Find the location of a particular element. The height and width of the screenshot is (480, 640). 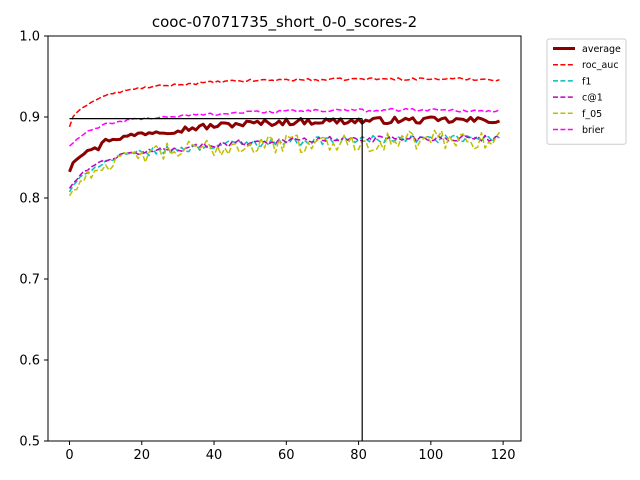

legend-label: roc_auc is located at coordinates (600, 65).